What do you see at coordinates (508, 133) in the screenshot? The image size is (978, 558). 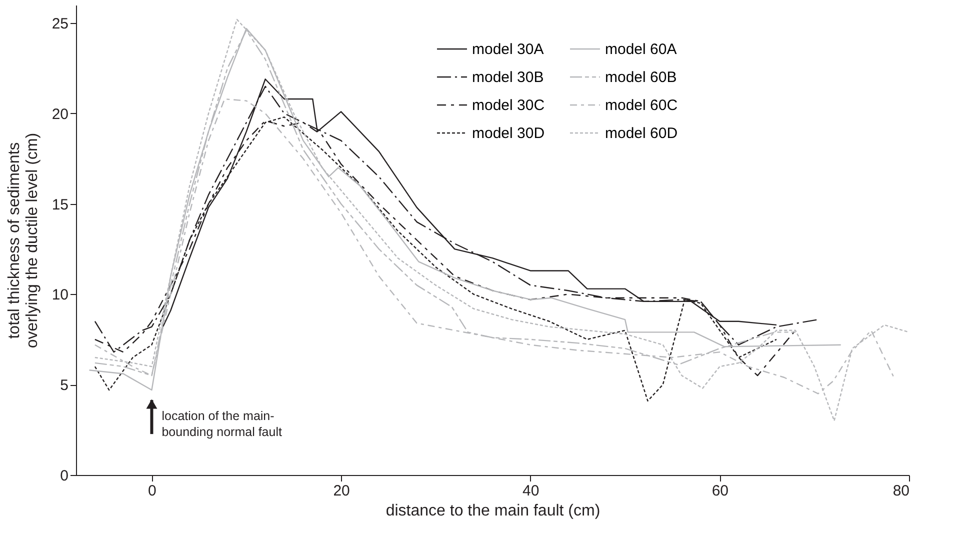 I see `legend-label: model 30D` at bounding box center [508, 133].